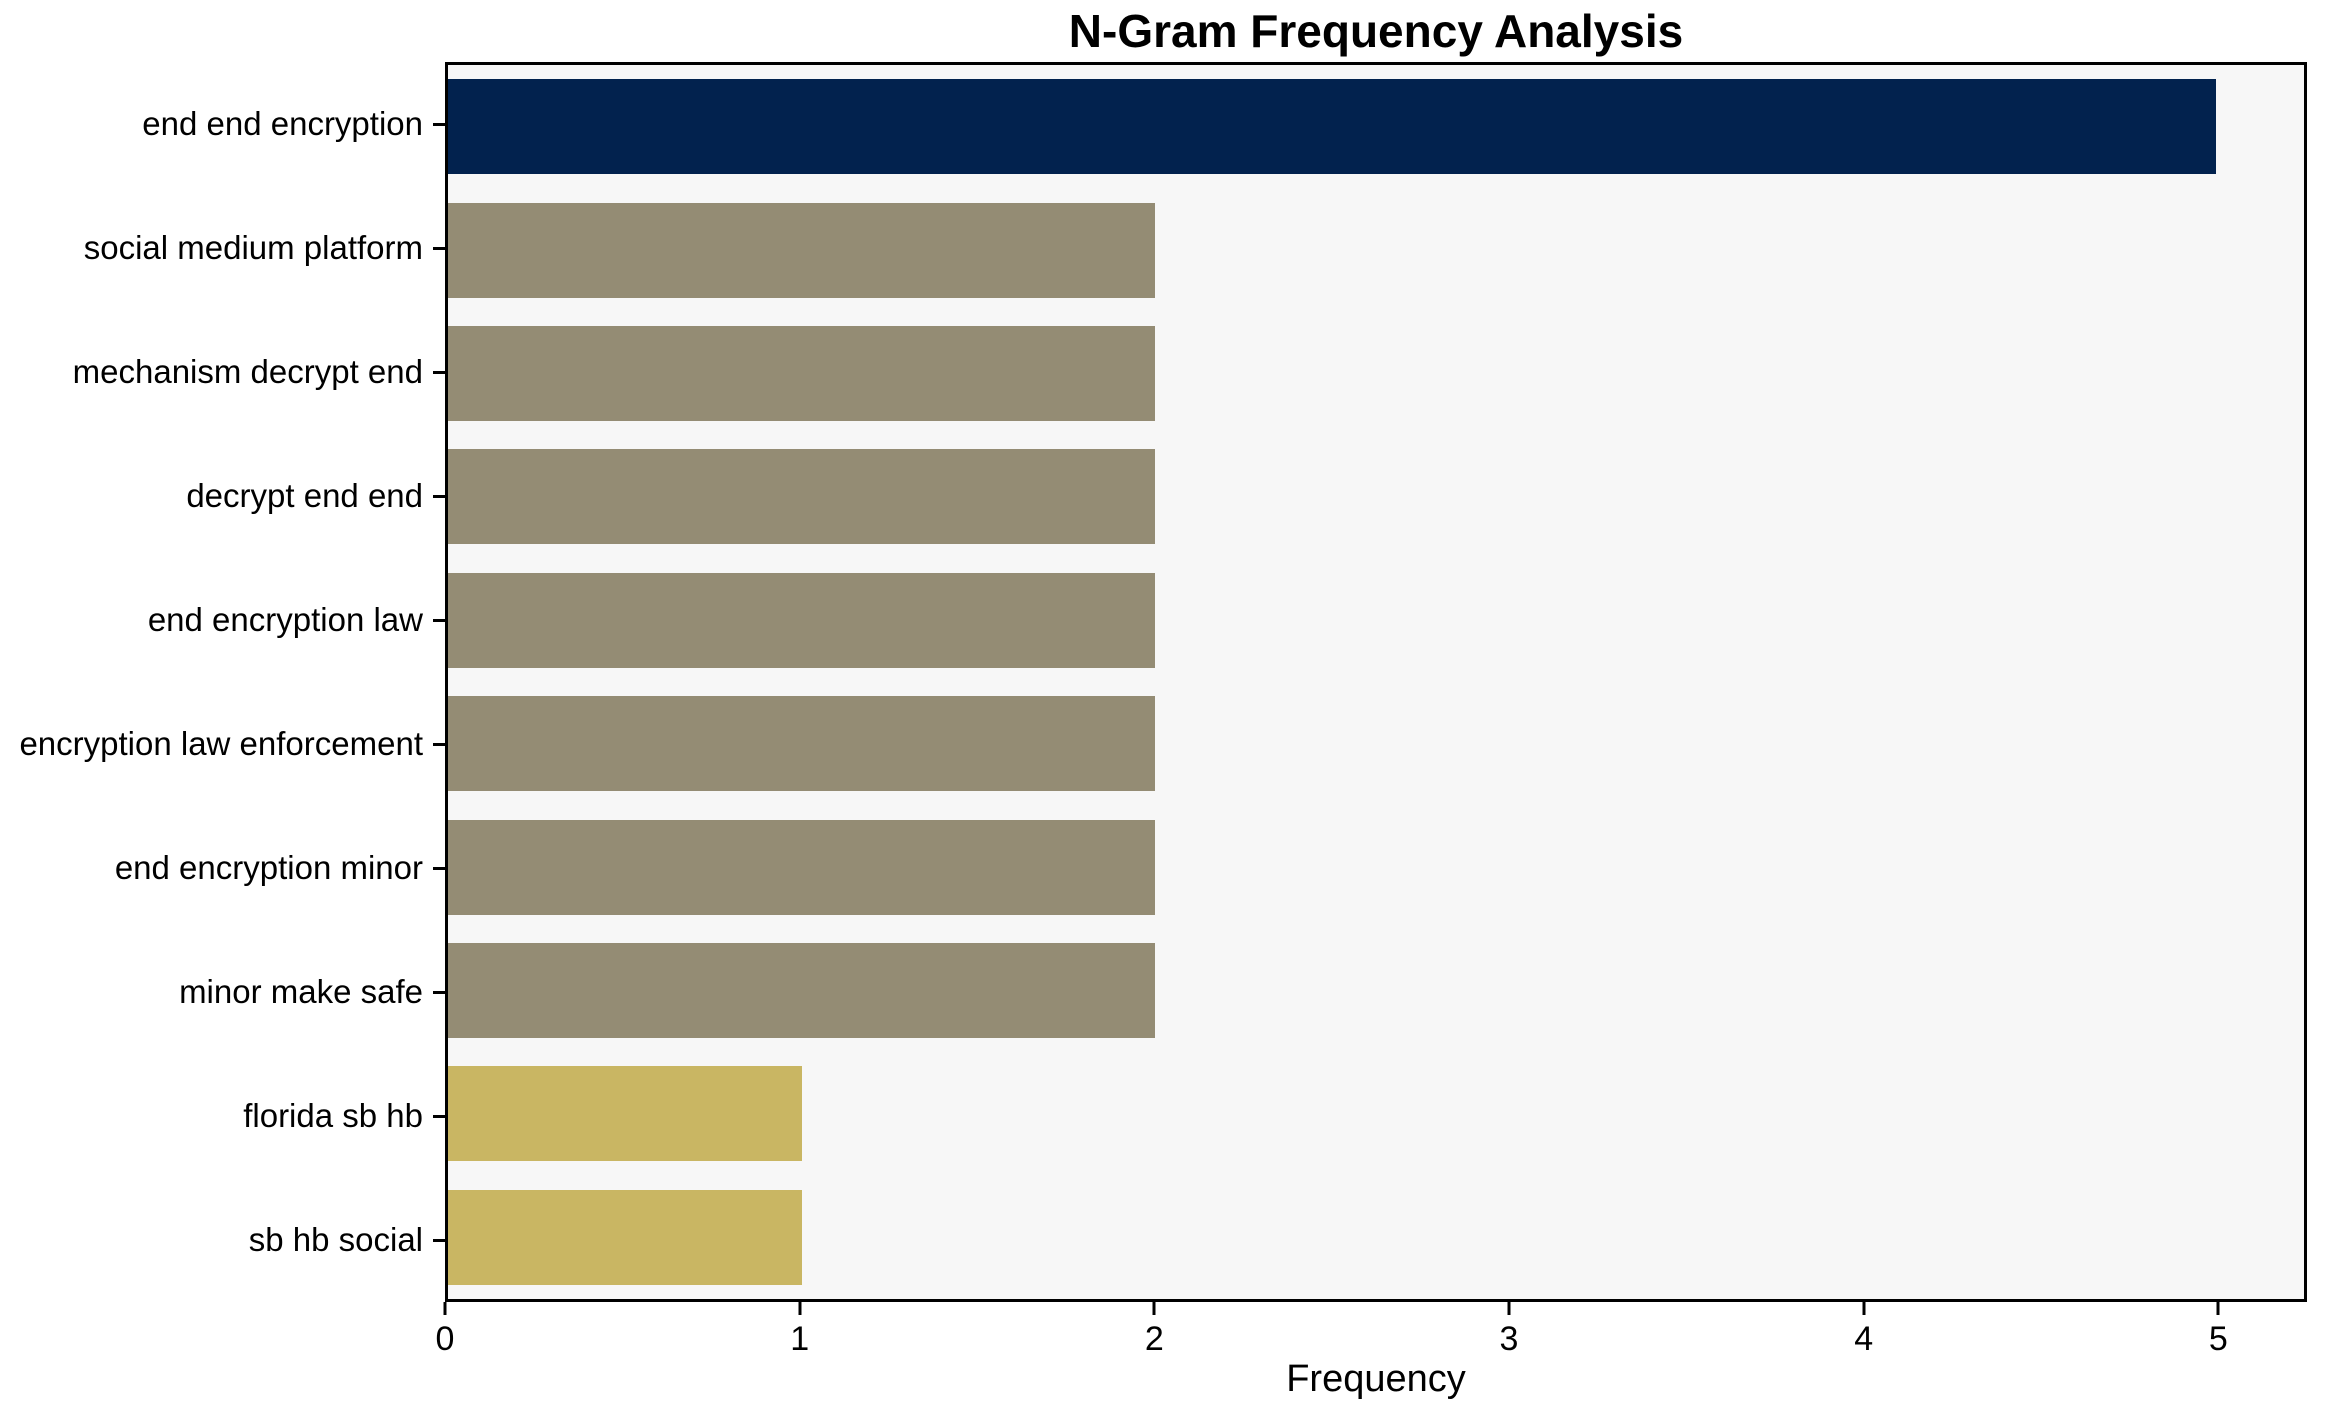 This screenshot has width=2327, height=1414. What do you see at coordinates (445, 1339) in the screenshot?
I see `x-tick-label: 0` at bounding box center [445, 1339].